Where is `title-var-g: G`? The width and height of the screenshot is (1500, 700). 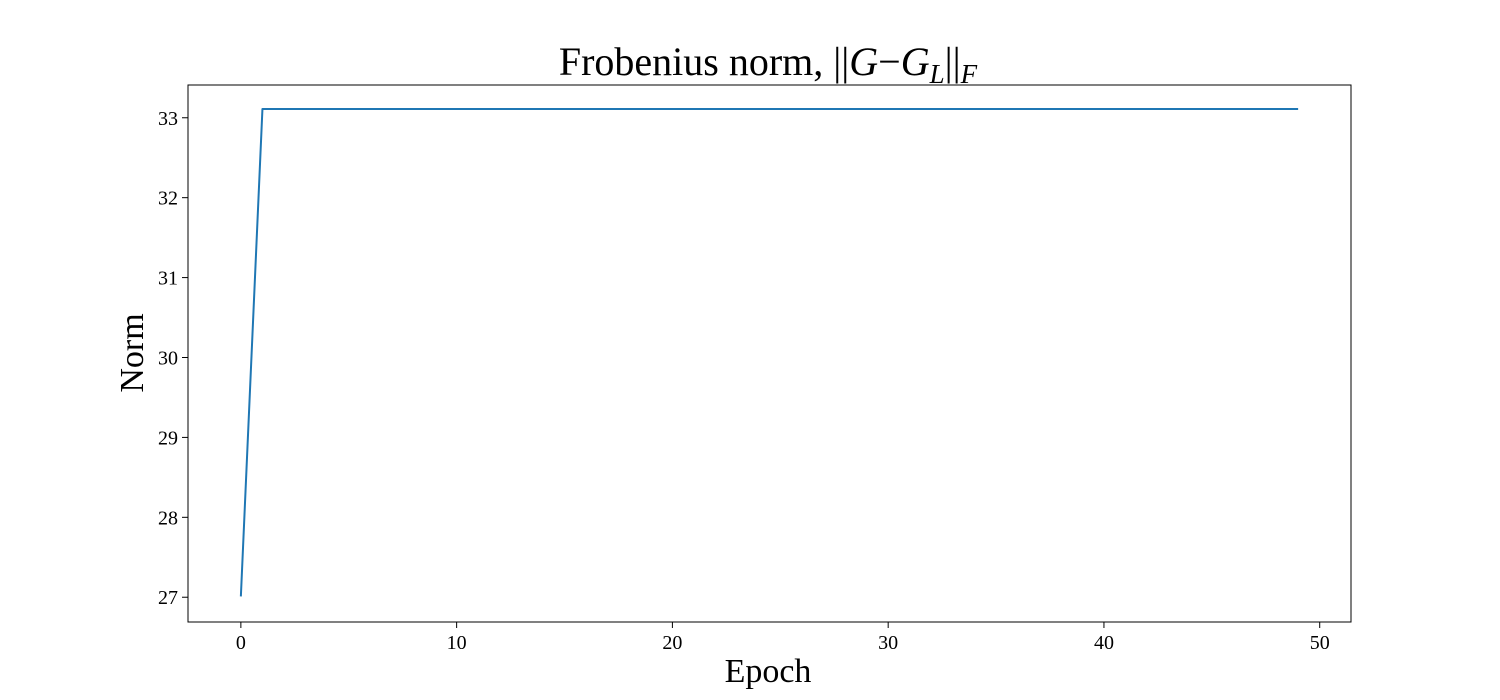
title-var-g: G is located at coordinates (863, 61).